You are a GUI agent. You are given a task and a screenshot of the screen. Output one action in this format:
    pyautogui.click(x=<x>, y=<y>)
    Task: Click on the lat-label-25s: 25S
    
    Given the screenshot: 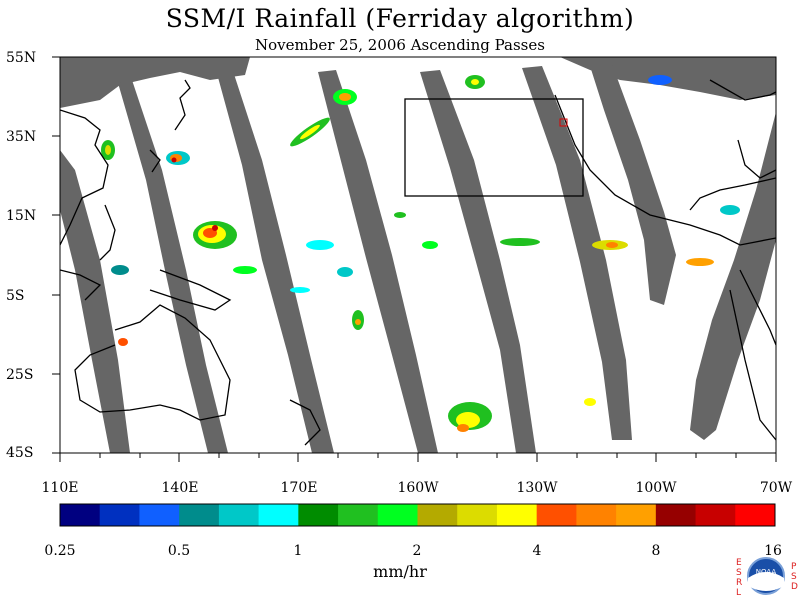 What is the action you would take?
    pyautogui.click(x=20, y=375)
    